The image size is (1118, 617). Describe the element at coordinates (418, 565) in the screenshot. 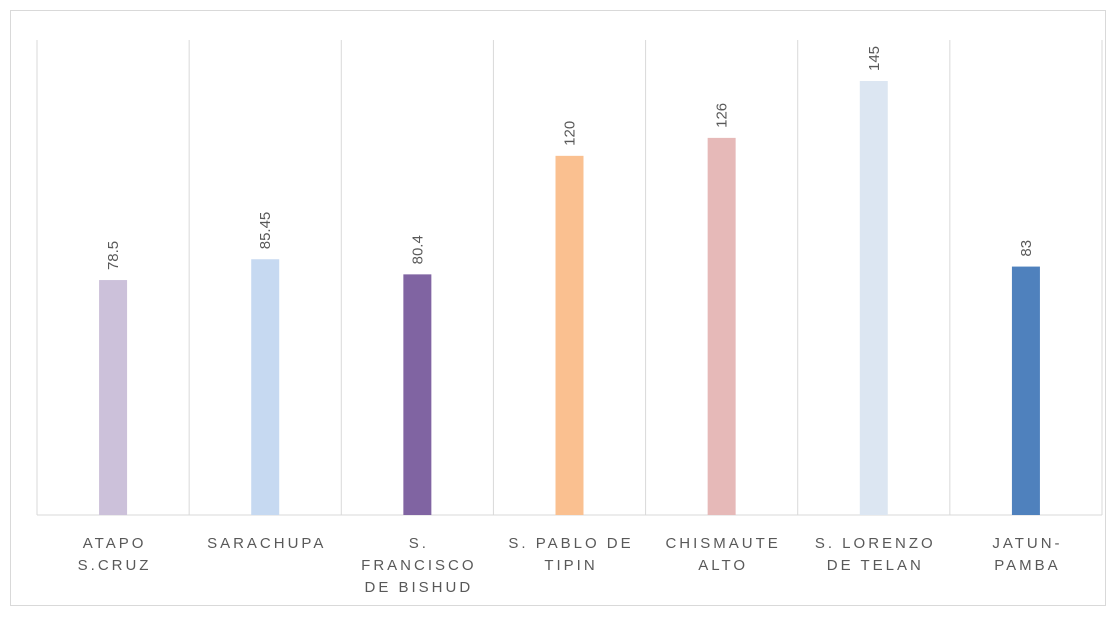

I see `category-tick-label: FRANCISCO` at that location.